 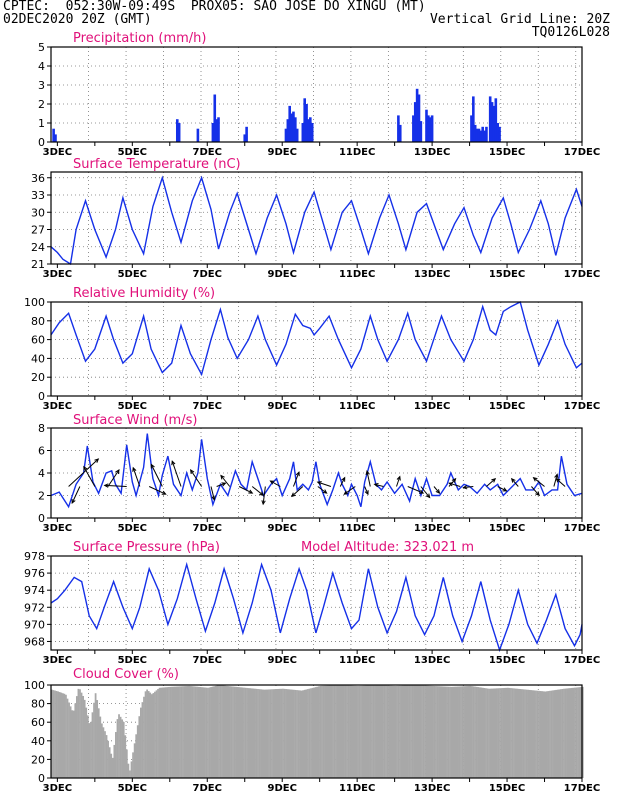 I want to click on panel-title: Surface Pressure (hPa), so click(x=146, y=547).